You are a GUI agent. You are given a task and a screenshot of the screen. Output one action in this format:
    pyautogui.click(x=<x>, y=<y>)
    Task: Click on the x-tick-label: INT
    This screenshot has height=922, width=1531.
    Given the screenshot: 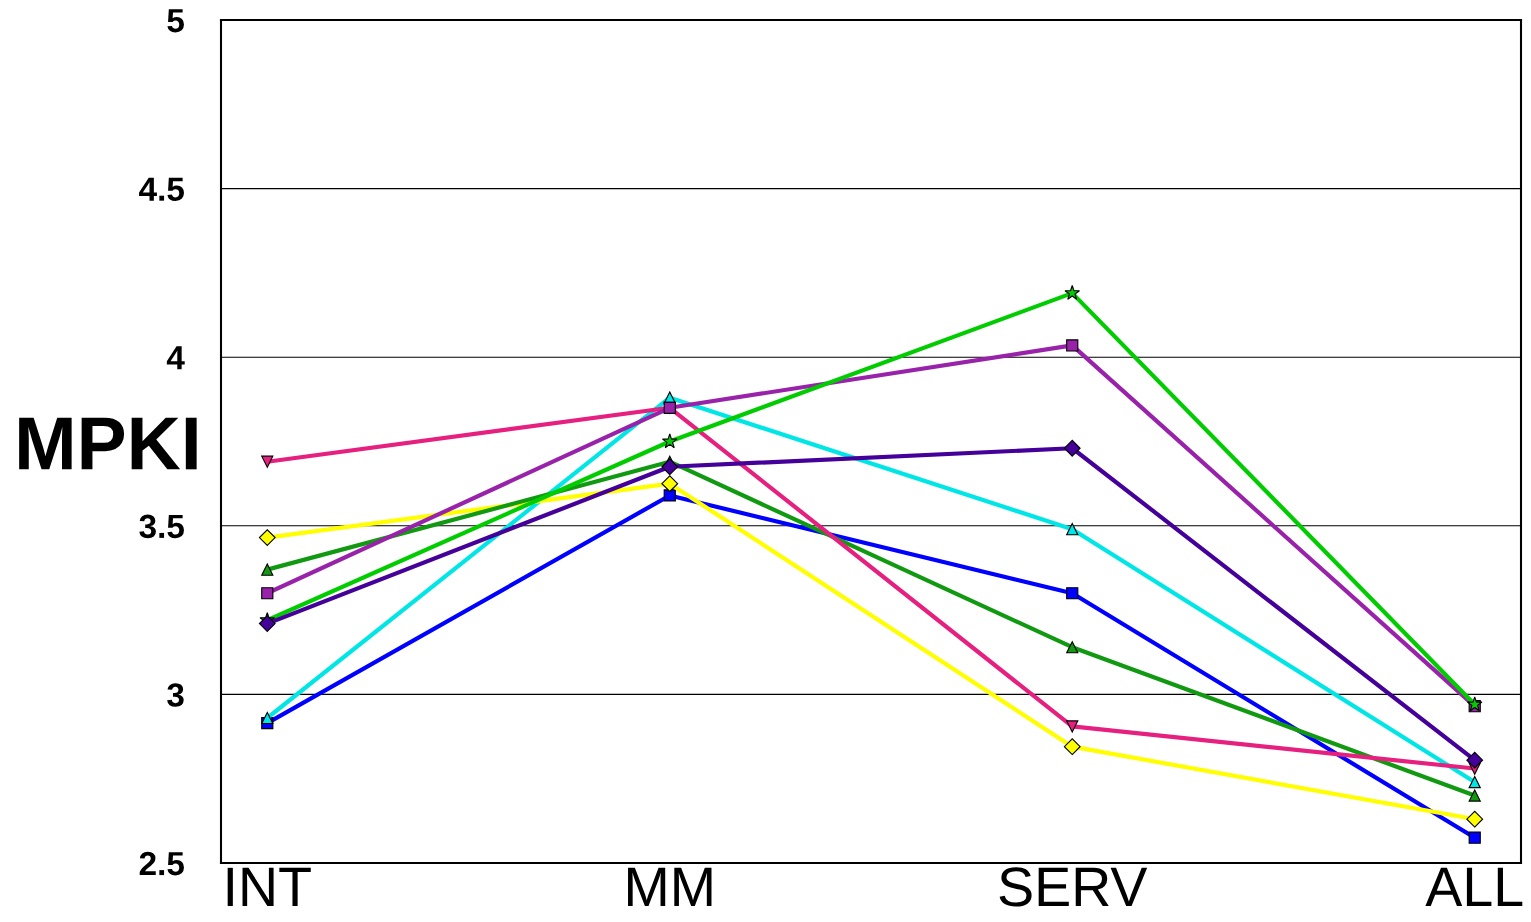 What is the action you would take?
    pyautogui.click(x=269, y=887)
    